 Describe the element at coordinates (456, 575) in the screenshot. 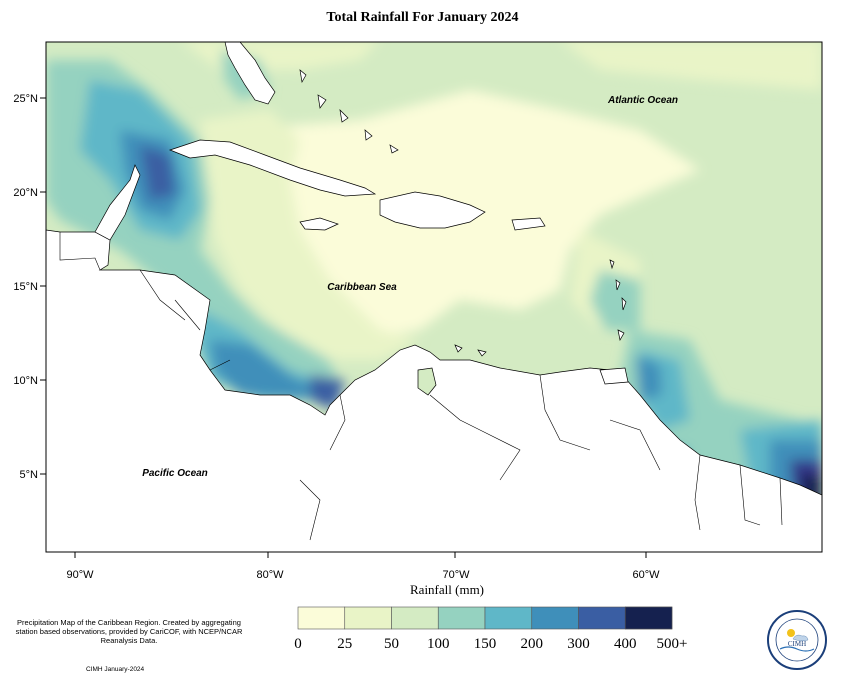

I see `x-tick-label: 70°W` at that location.